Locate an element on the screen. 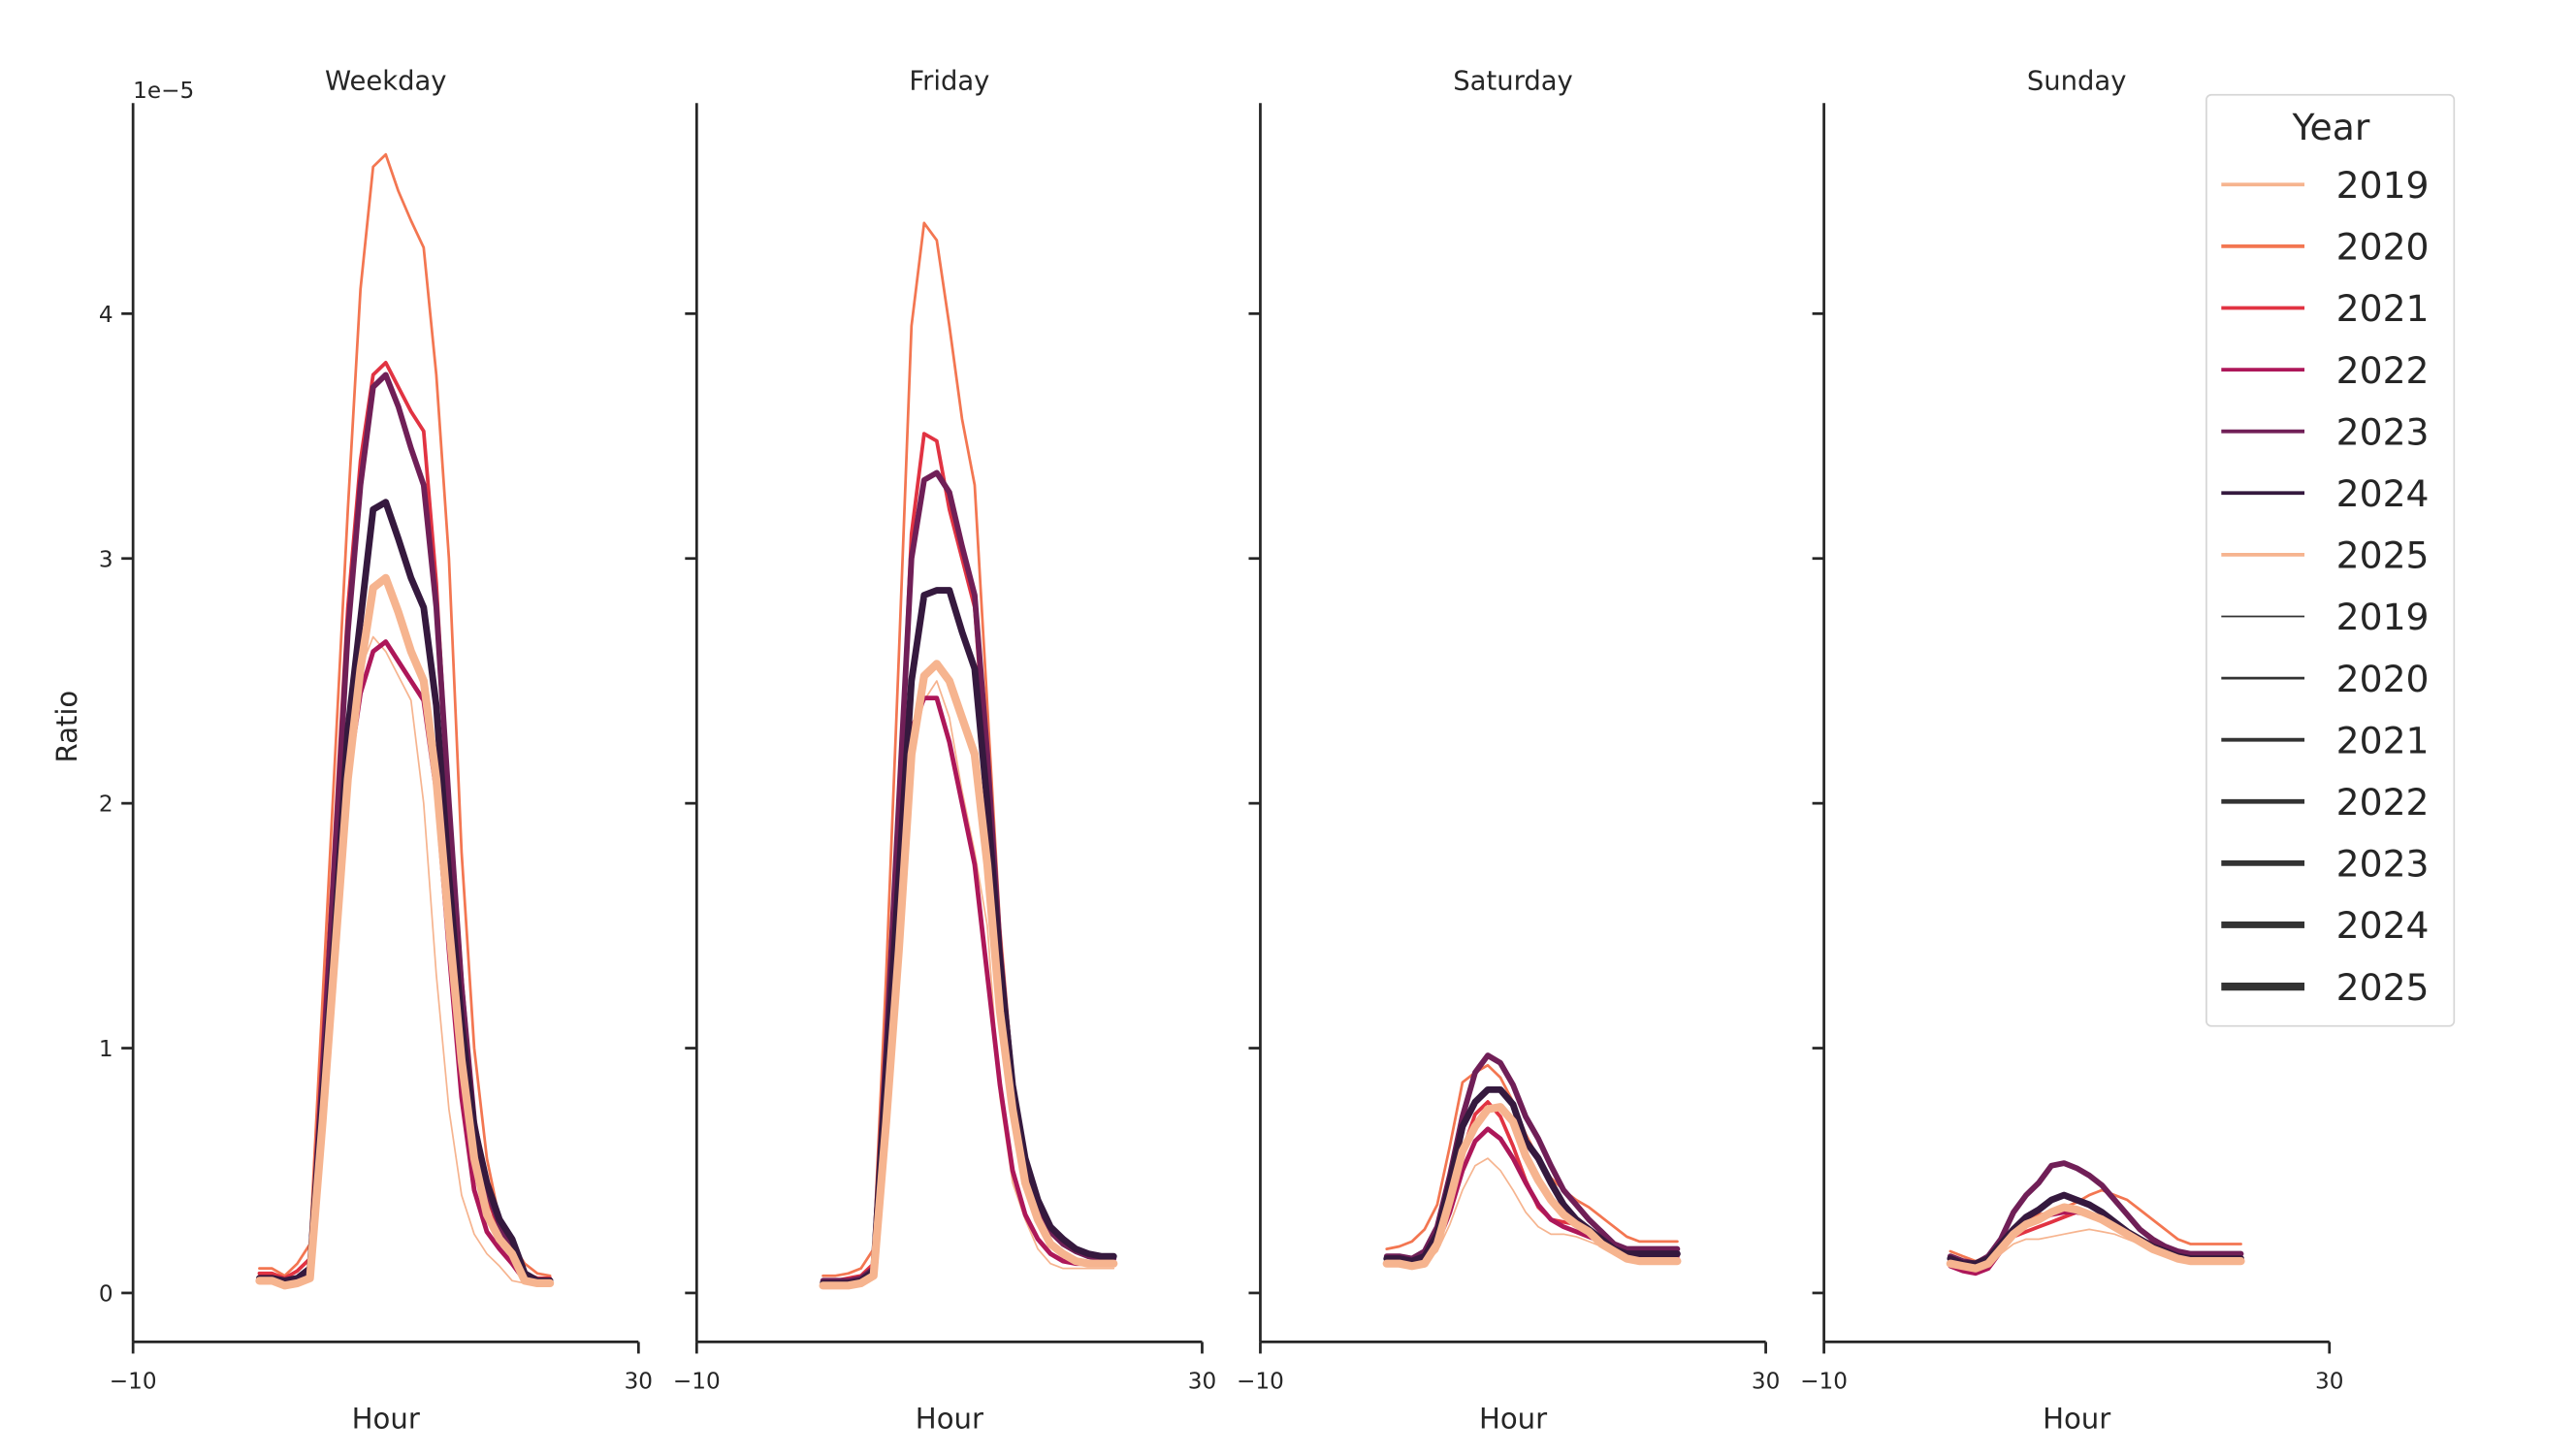  series-line-2021 is located at coordinates (404, 820).